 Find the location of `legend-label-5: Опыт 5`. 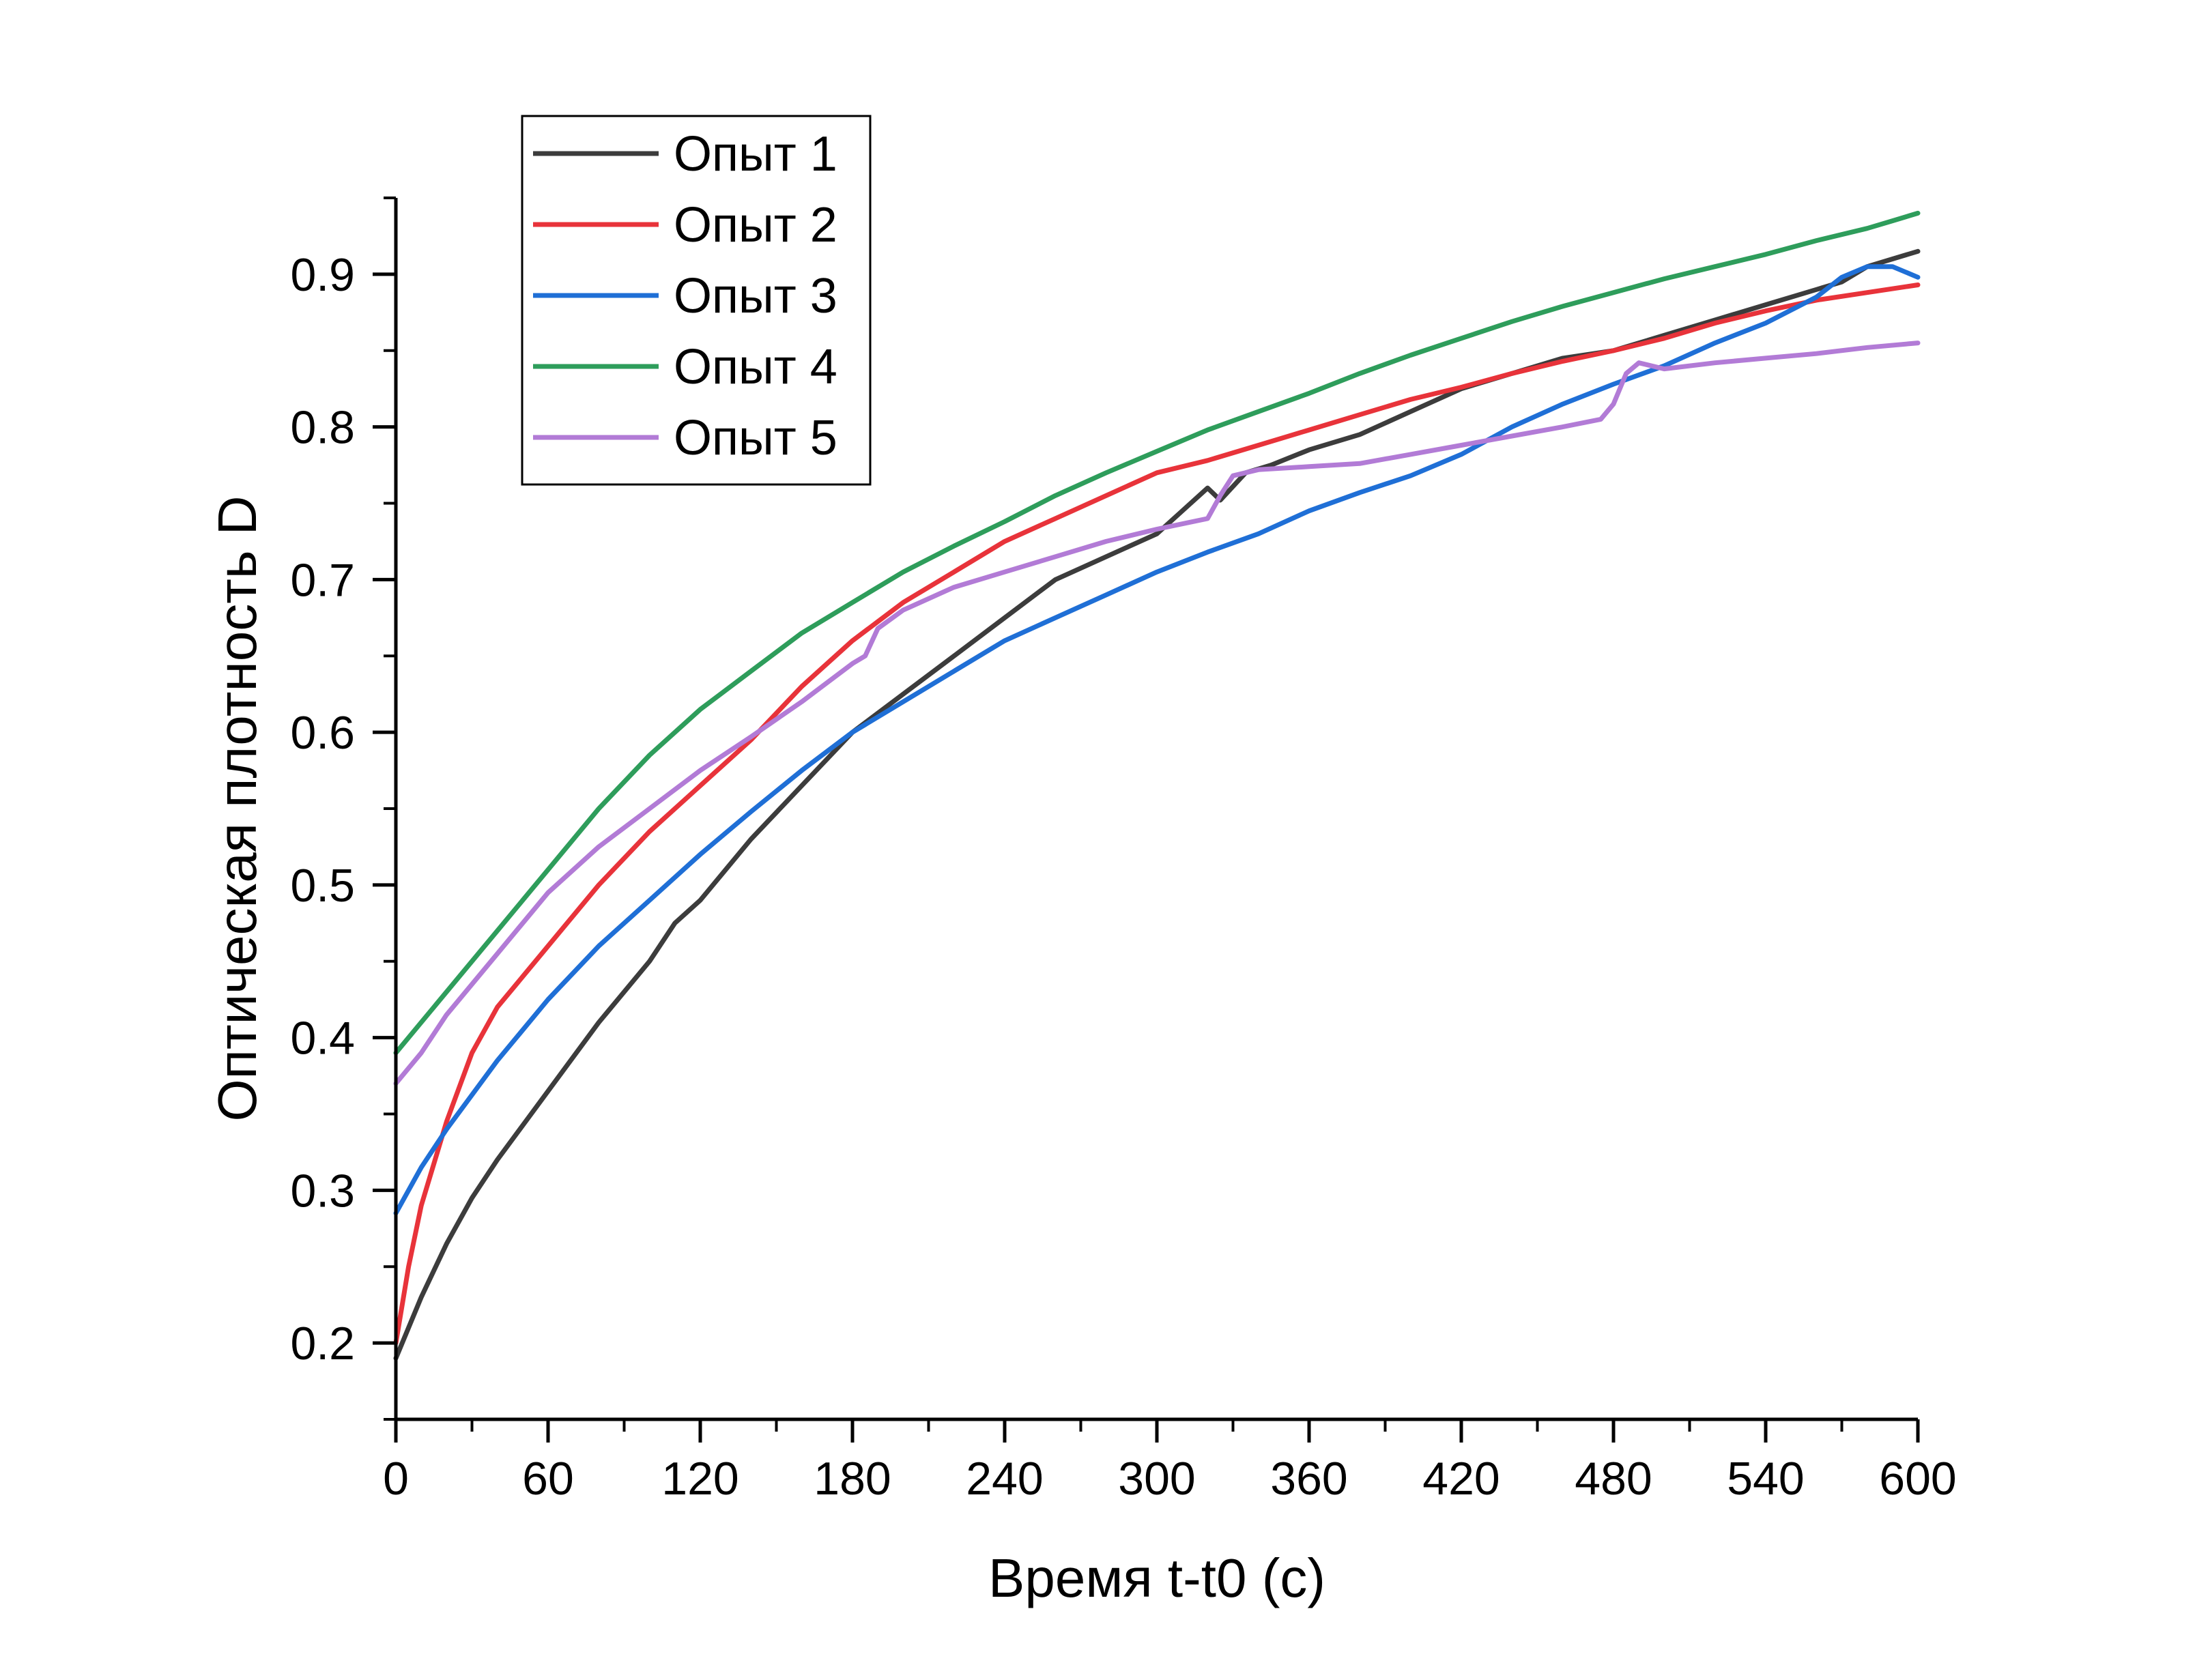

legend-label-5: Опыт 5 is located at coordinates (756, 438).